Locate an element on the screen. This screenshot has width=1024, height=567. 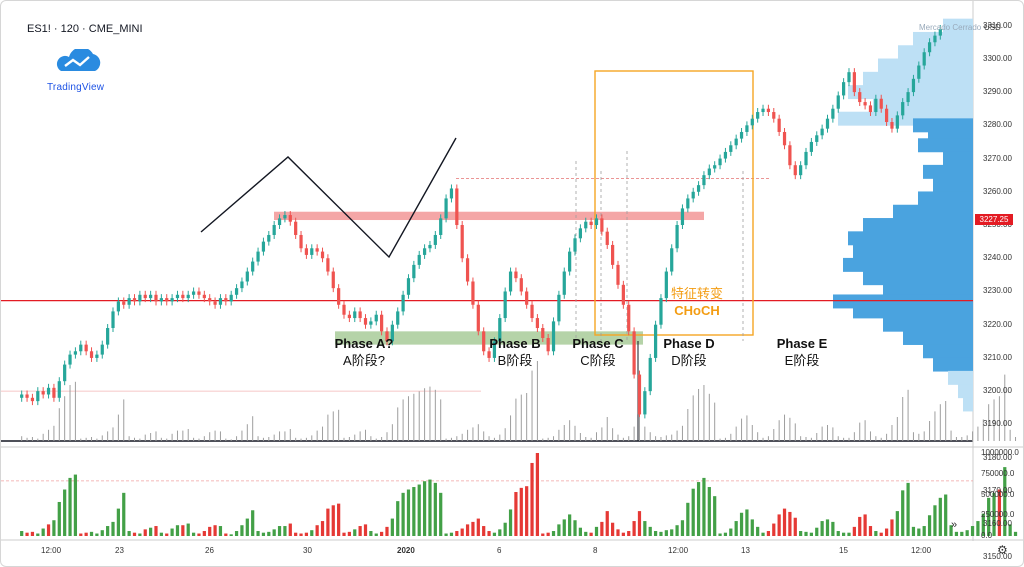
price-tick: 3220.00 is located at coordinates (997, 324).